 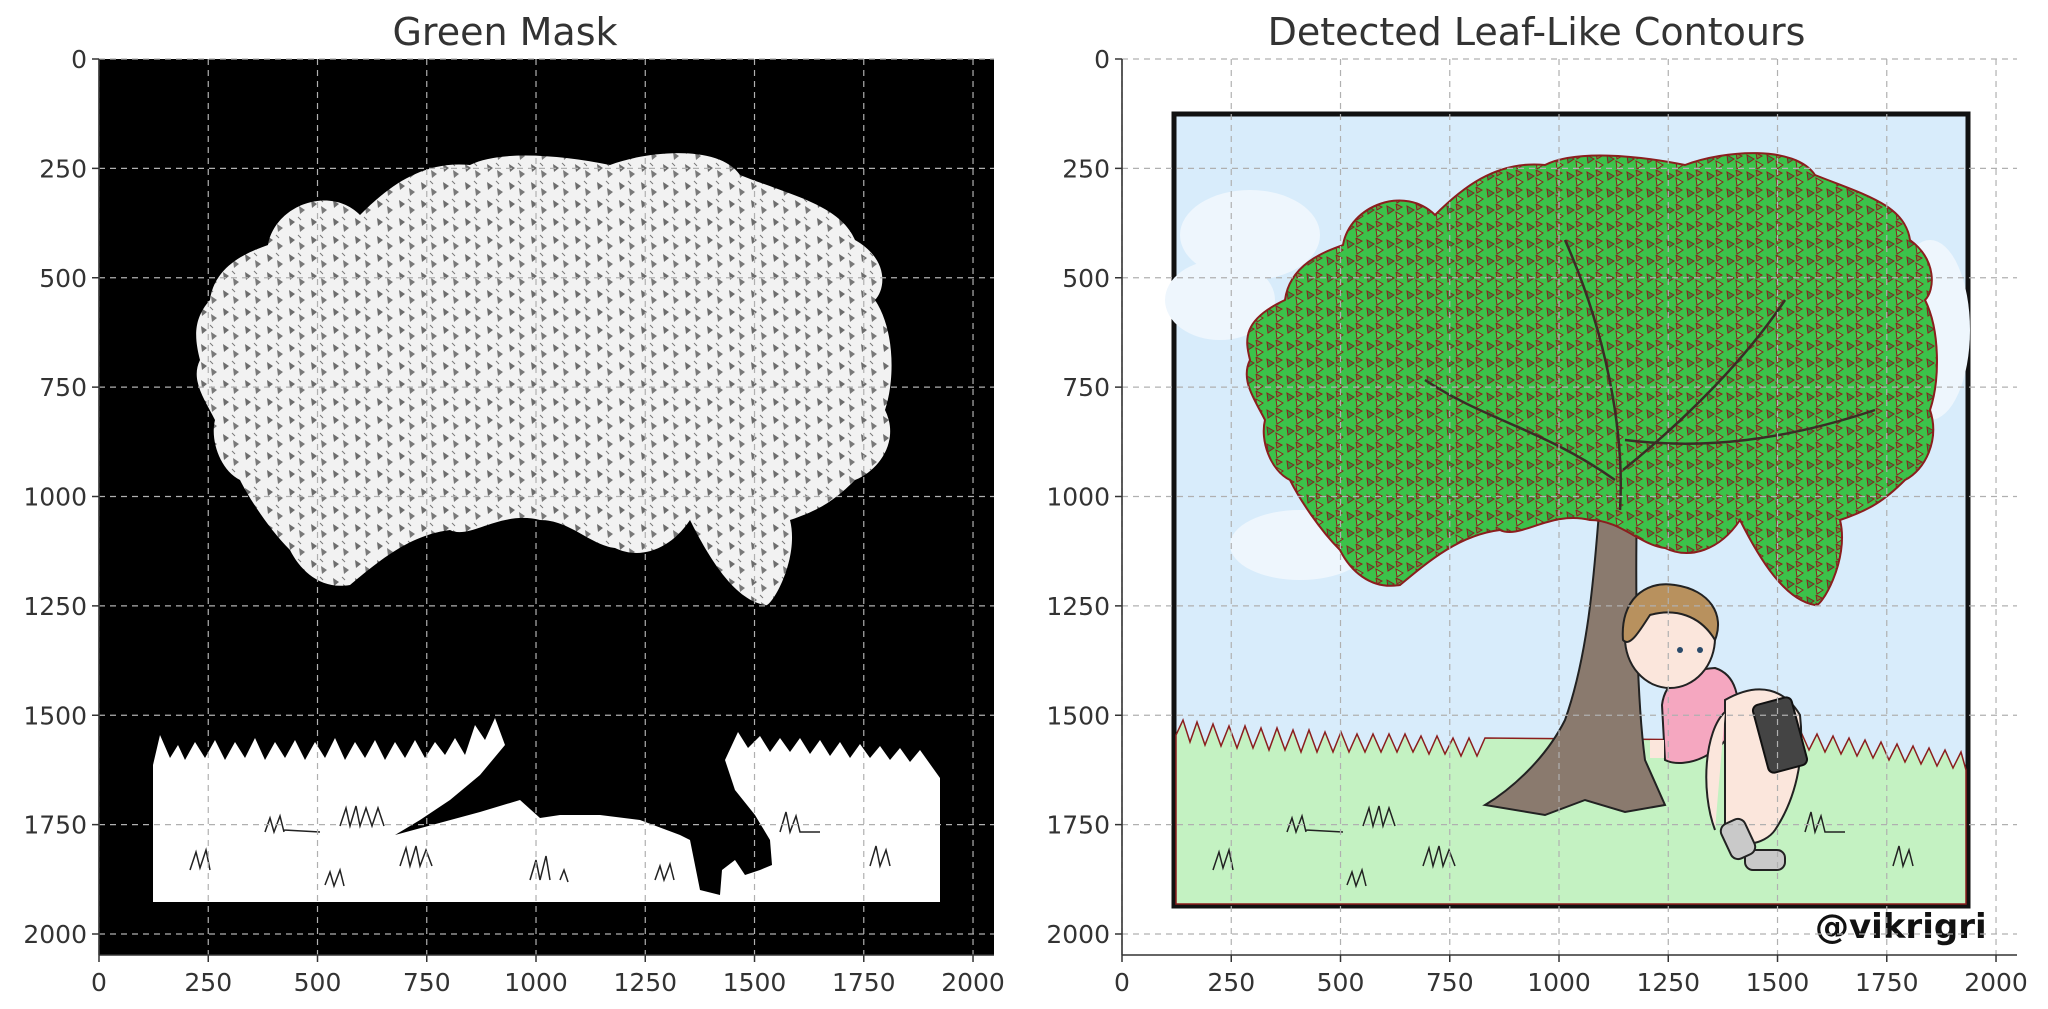 I want to click on panel-title: Green Mask, so click(x=505, y=32).